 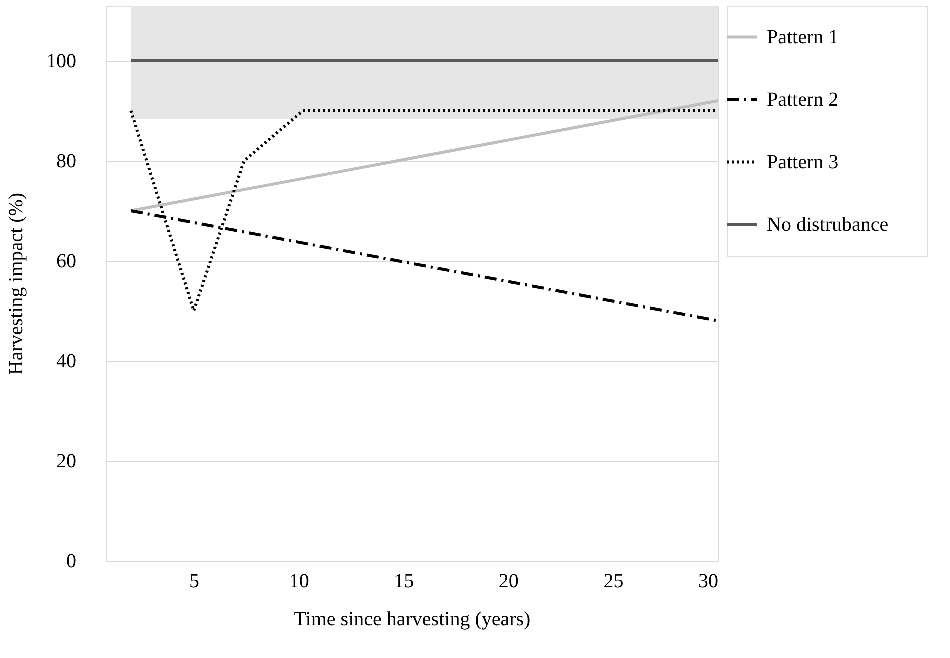 I want to click on legend-label: Pattern 2, so click(x=803, y=99).